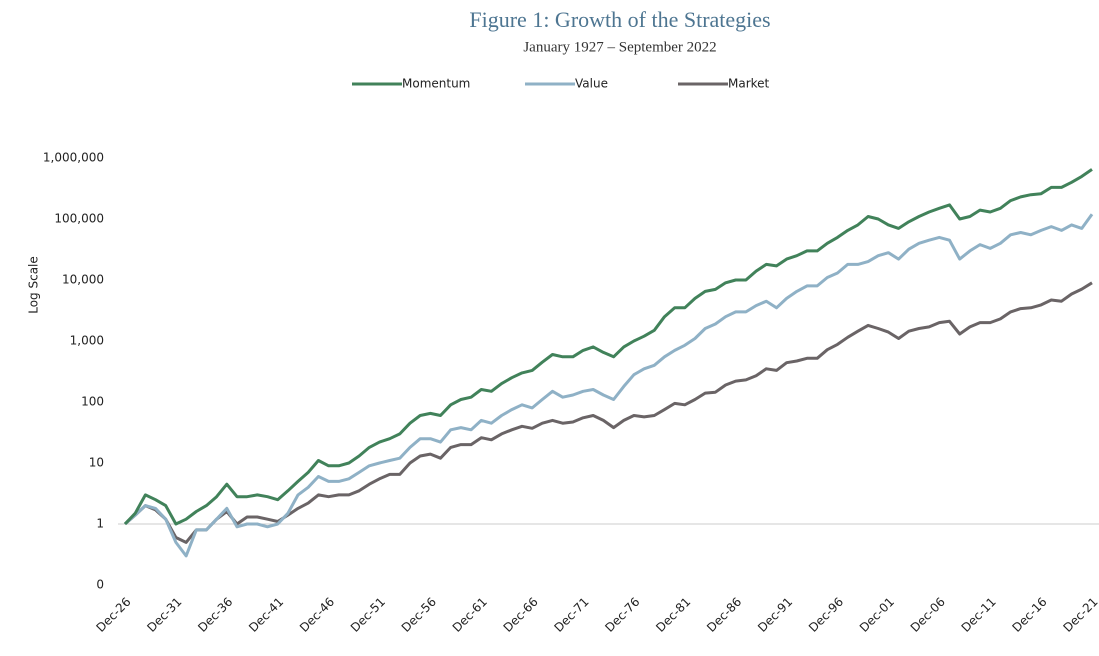  I want to click on y-tick-label: 10, so click(96, 463).